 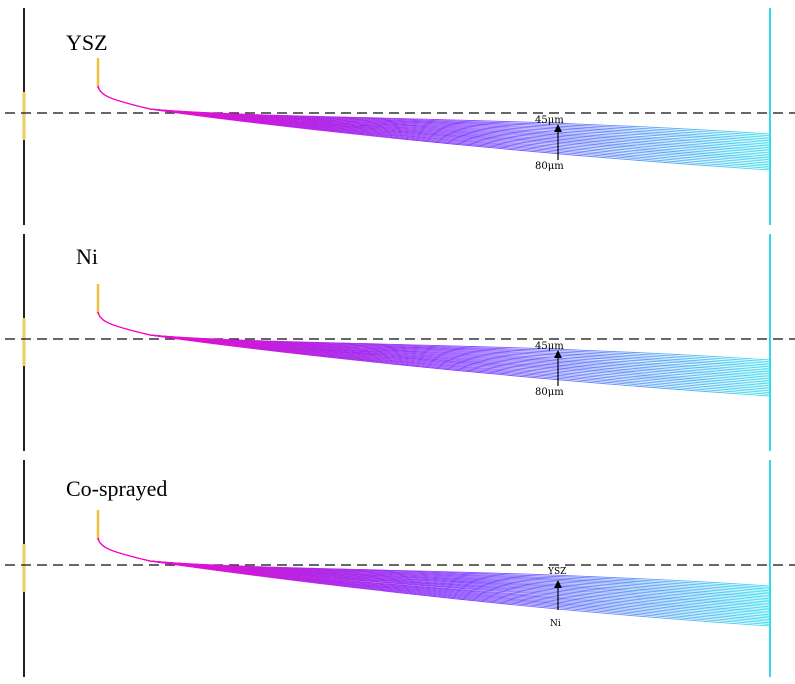 I want to click on annotation-bottom-label: Ni, so click(x=555, y=624).